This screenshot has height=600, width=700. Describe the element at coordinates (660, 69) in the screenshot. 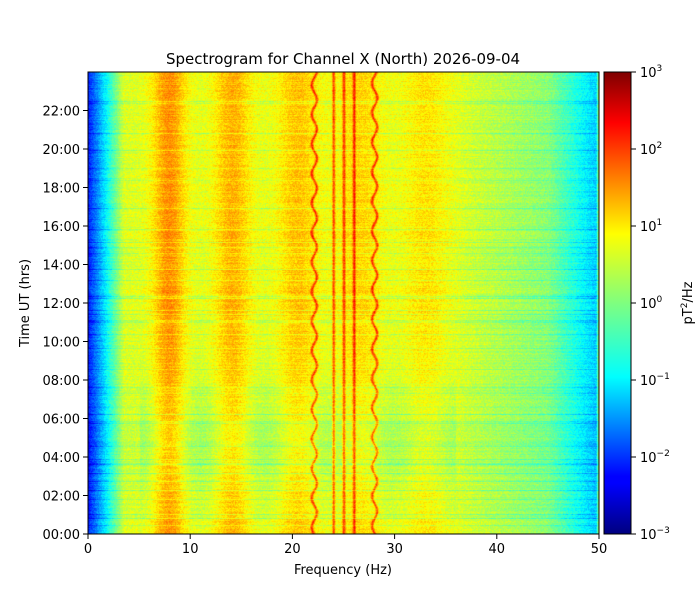

I see `colorbar-tick-exp: 3` at that location.